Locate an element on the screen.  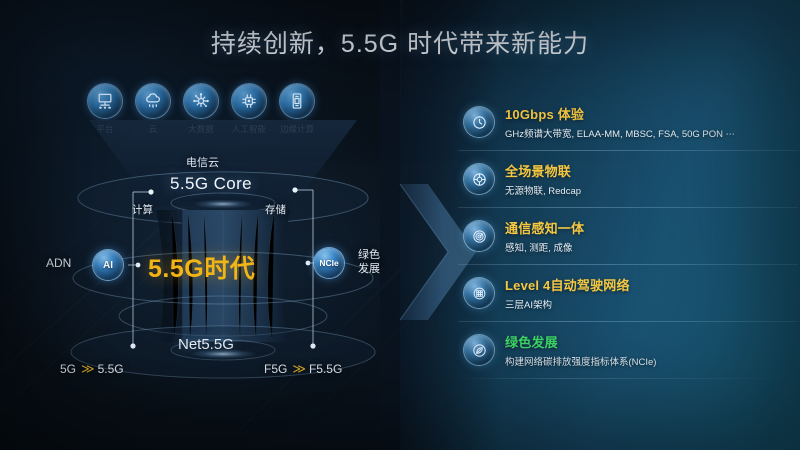
evolution-to: F5.5G is located at coordinates (325, 369).